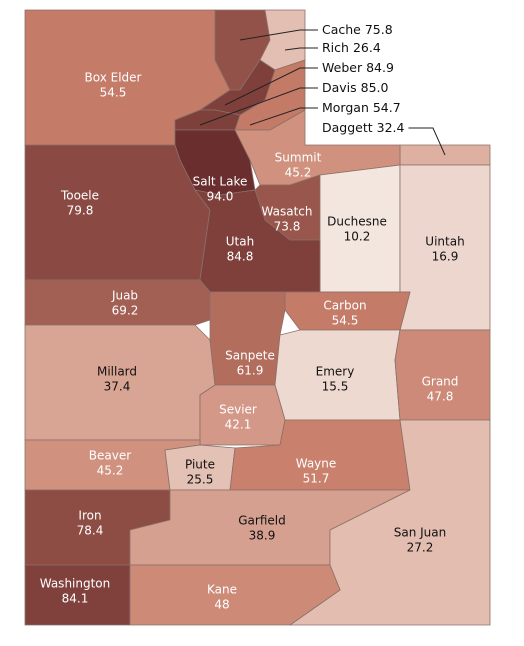 The height and width of the screenshot is (646, 524). I want to click on county-name: Washington, so click(75, 584).